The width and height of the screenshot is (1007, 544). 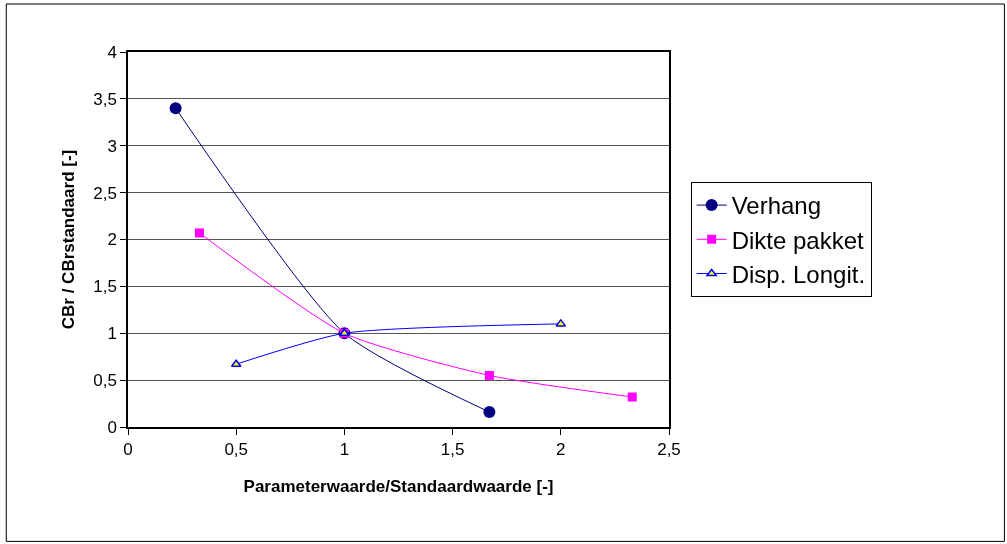 What do you see at coordinates (398, 487) in the screenshot?
I see `x-axis-title: Parameterwaarde/Standaardwaarde [-]` at bounding box center [398, 487].